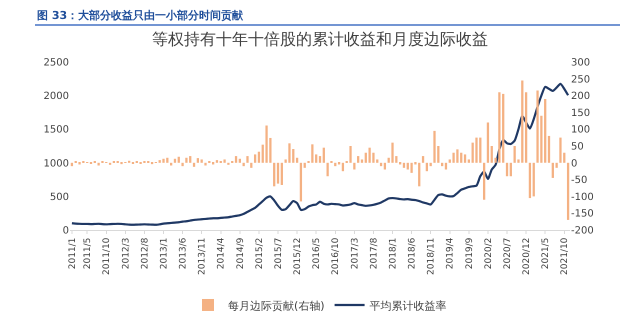 Image resolution: width=640 pixels, height=331 pixels. What do you see at coordinates (580, 130) in the screenshot?
I see `y2-tick-label: 100` at bounding box center [580, 130].